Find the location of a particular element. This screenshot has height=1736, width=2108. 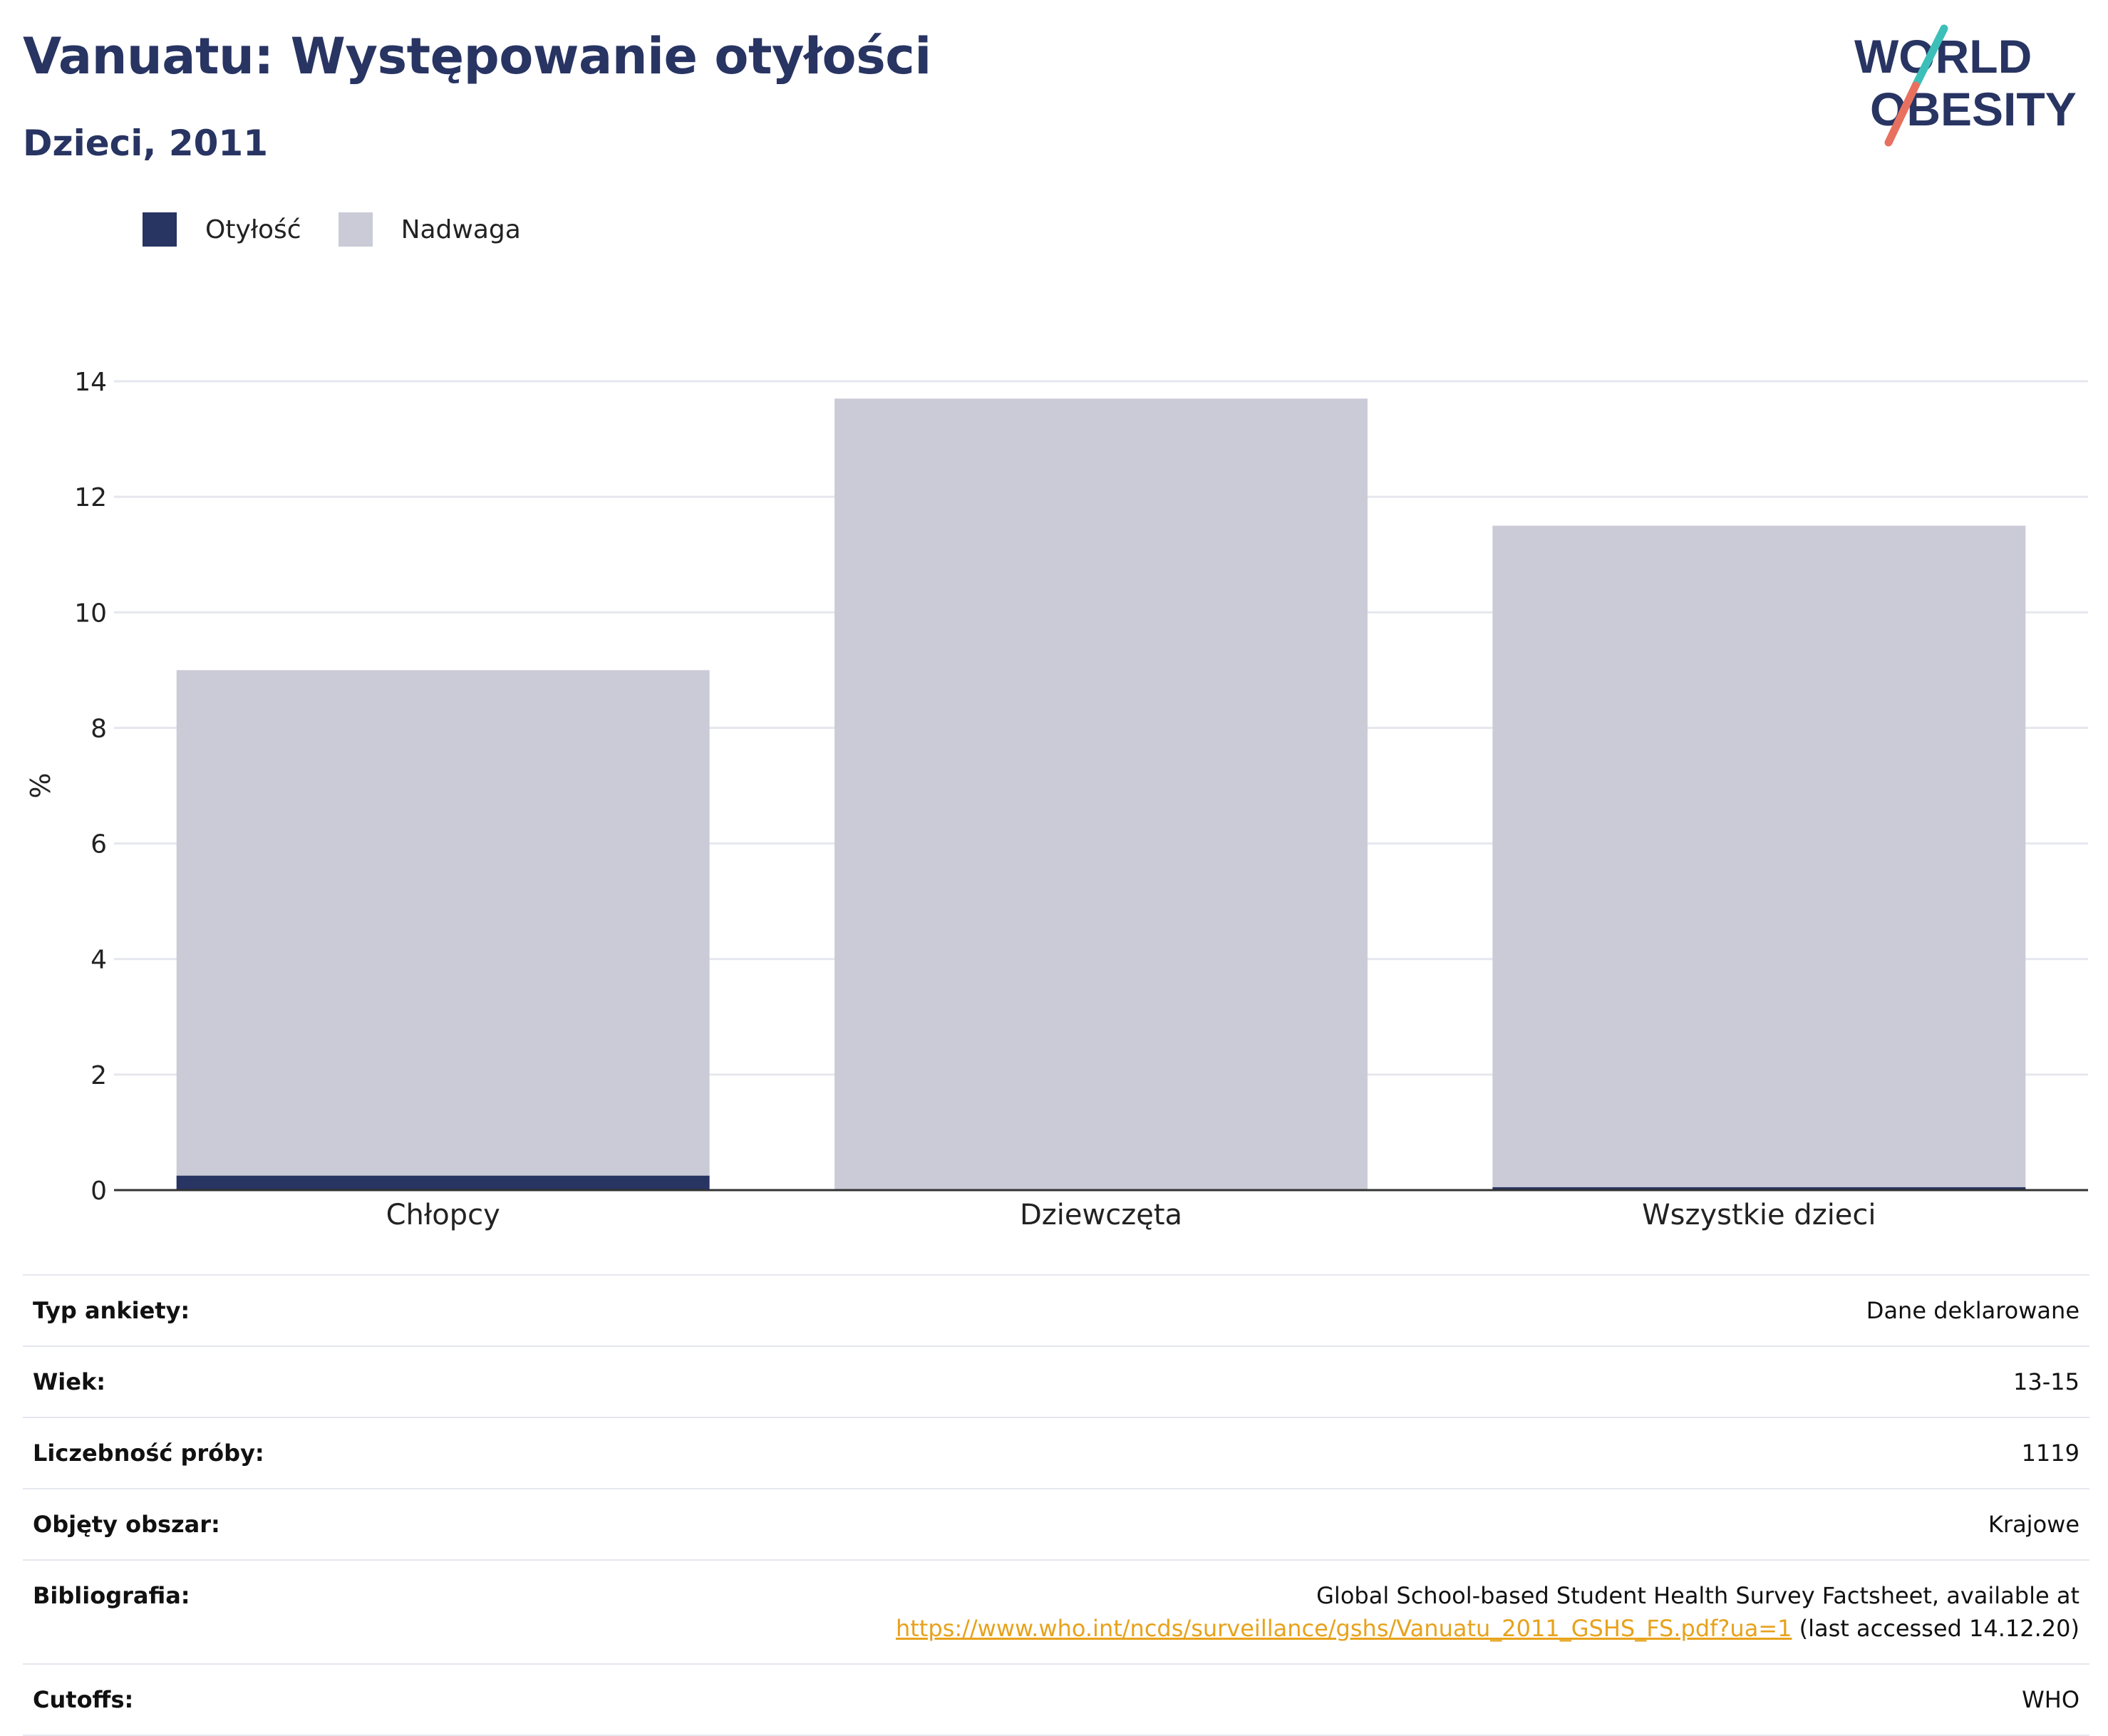

info-row-age: Wiek: 13-15 is located at coordinates (1056, 1382).